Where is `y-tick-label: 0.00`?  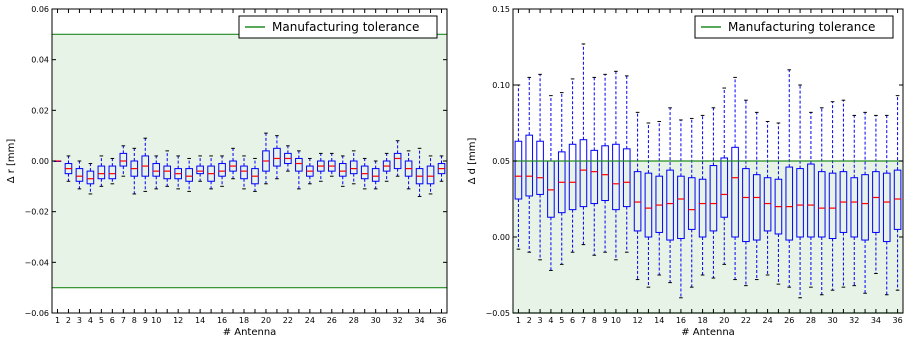 y-tick-label: 0.00 is located at coordinates (501, 237).